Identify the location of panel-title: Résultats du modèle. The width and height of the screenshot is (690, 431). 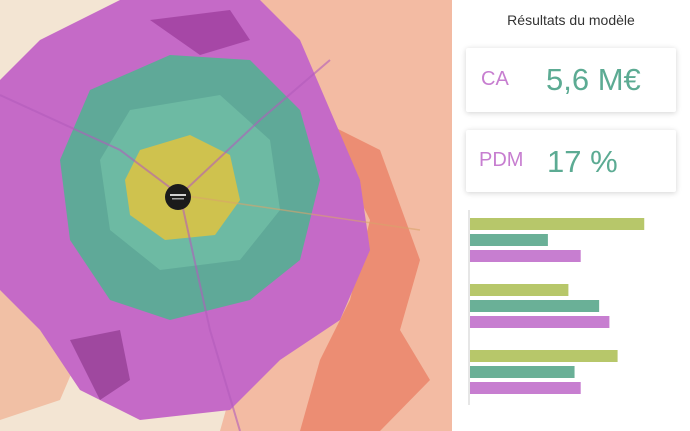
(571, 20).